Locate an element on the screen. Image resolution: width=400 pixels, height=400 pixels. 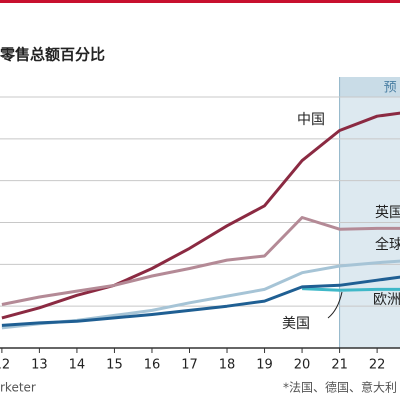
x-tick-label: 22 is located at coordinates (377, 365).